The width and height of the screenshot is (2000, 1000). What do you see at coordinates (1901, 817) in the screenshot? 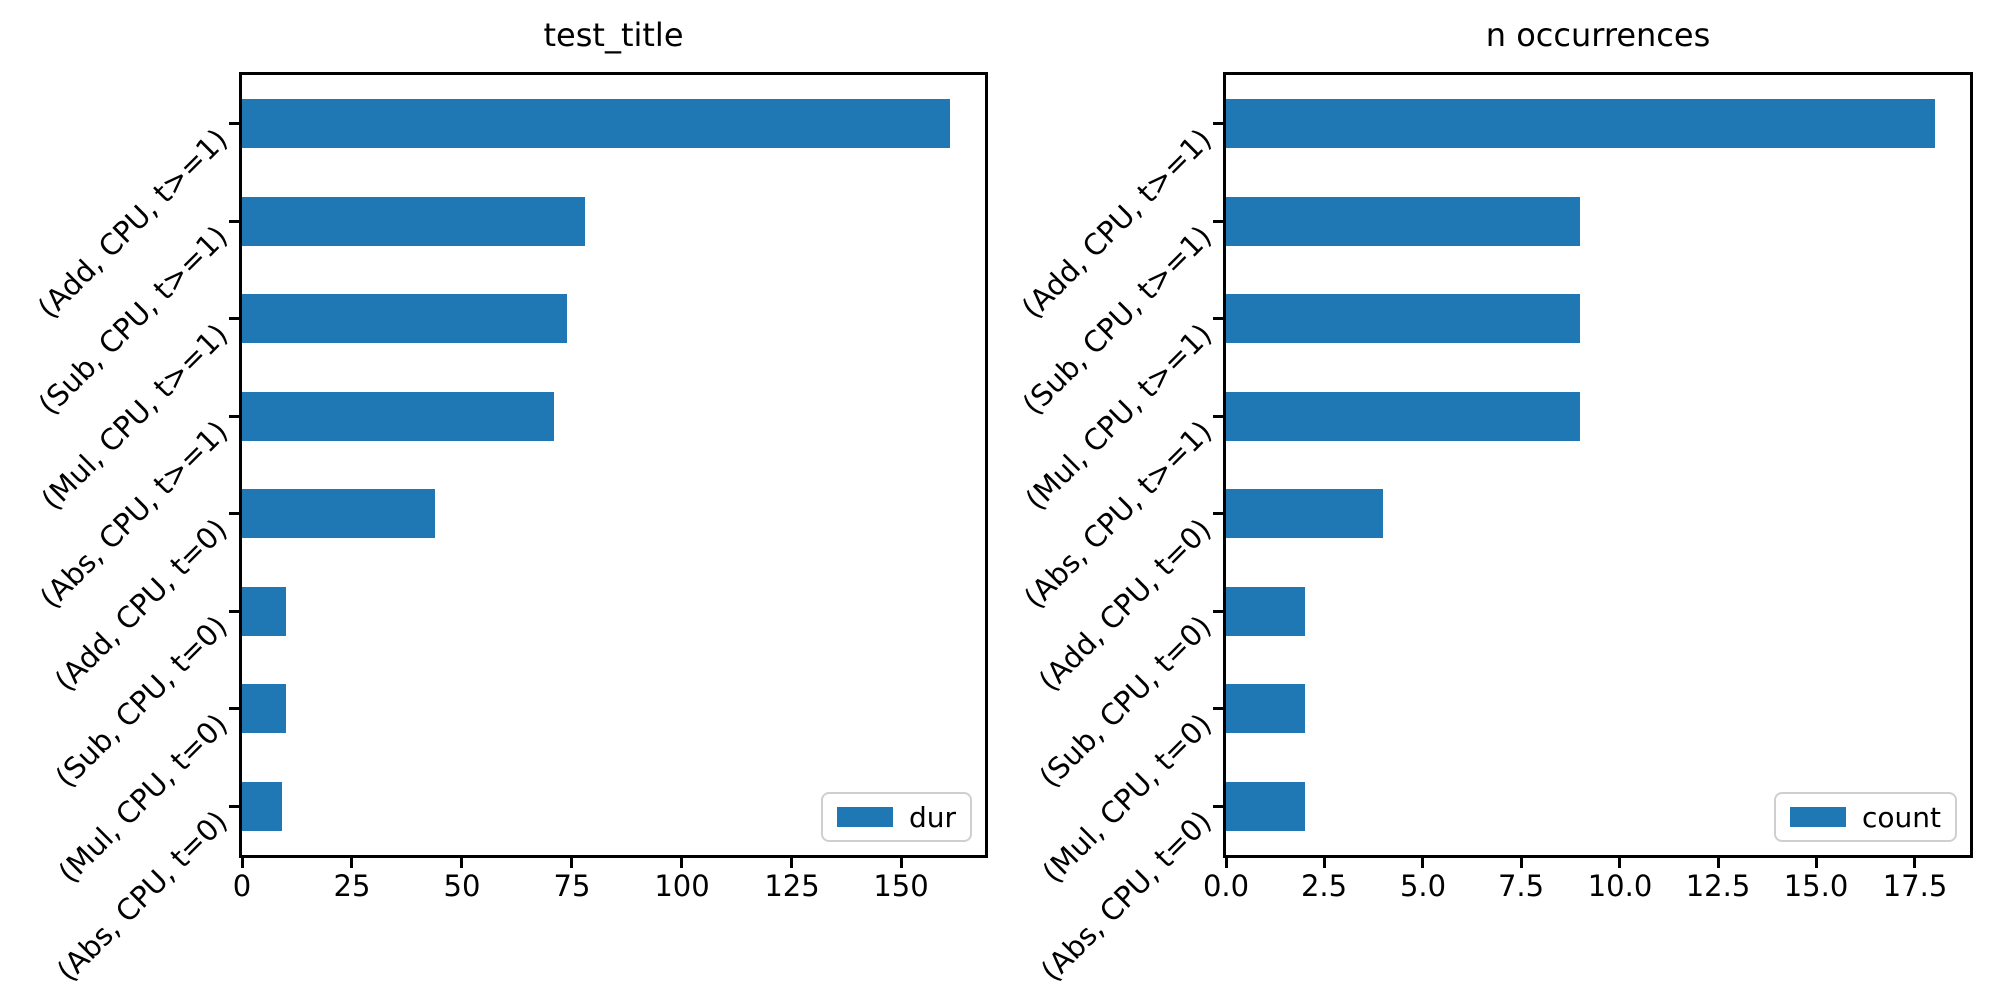
I see `legend-label: count` at bounding box center [1901, 817].